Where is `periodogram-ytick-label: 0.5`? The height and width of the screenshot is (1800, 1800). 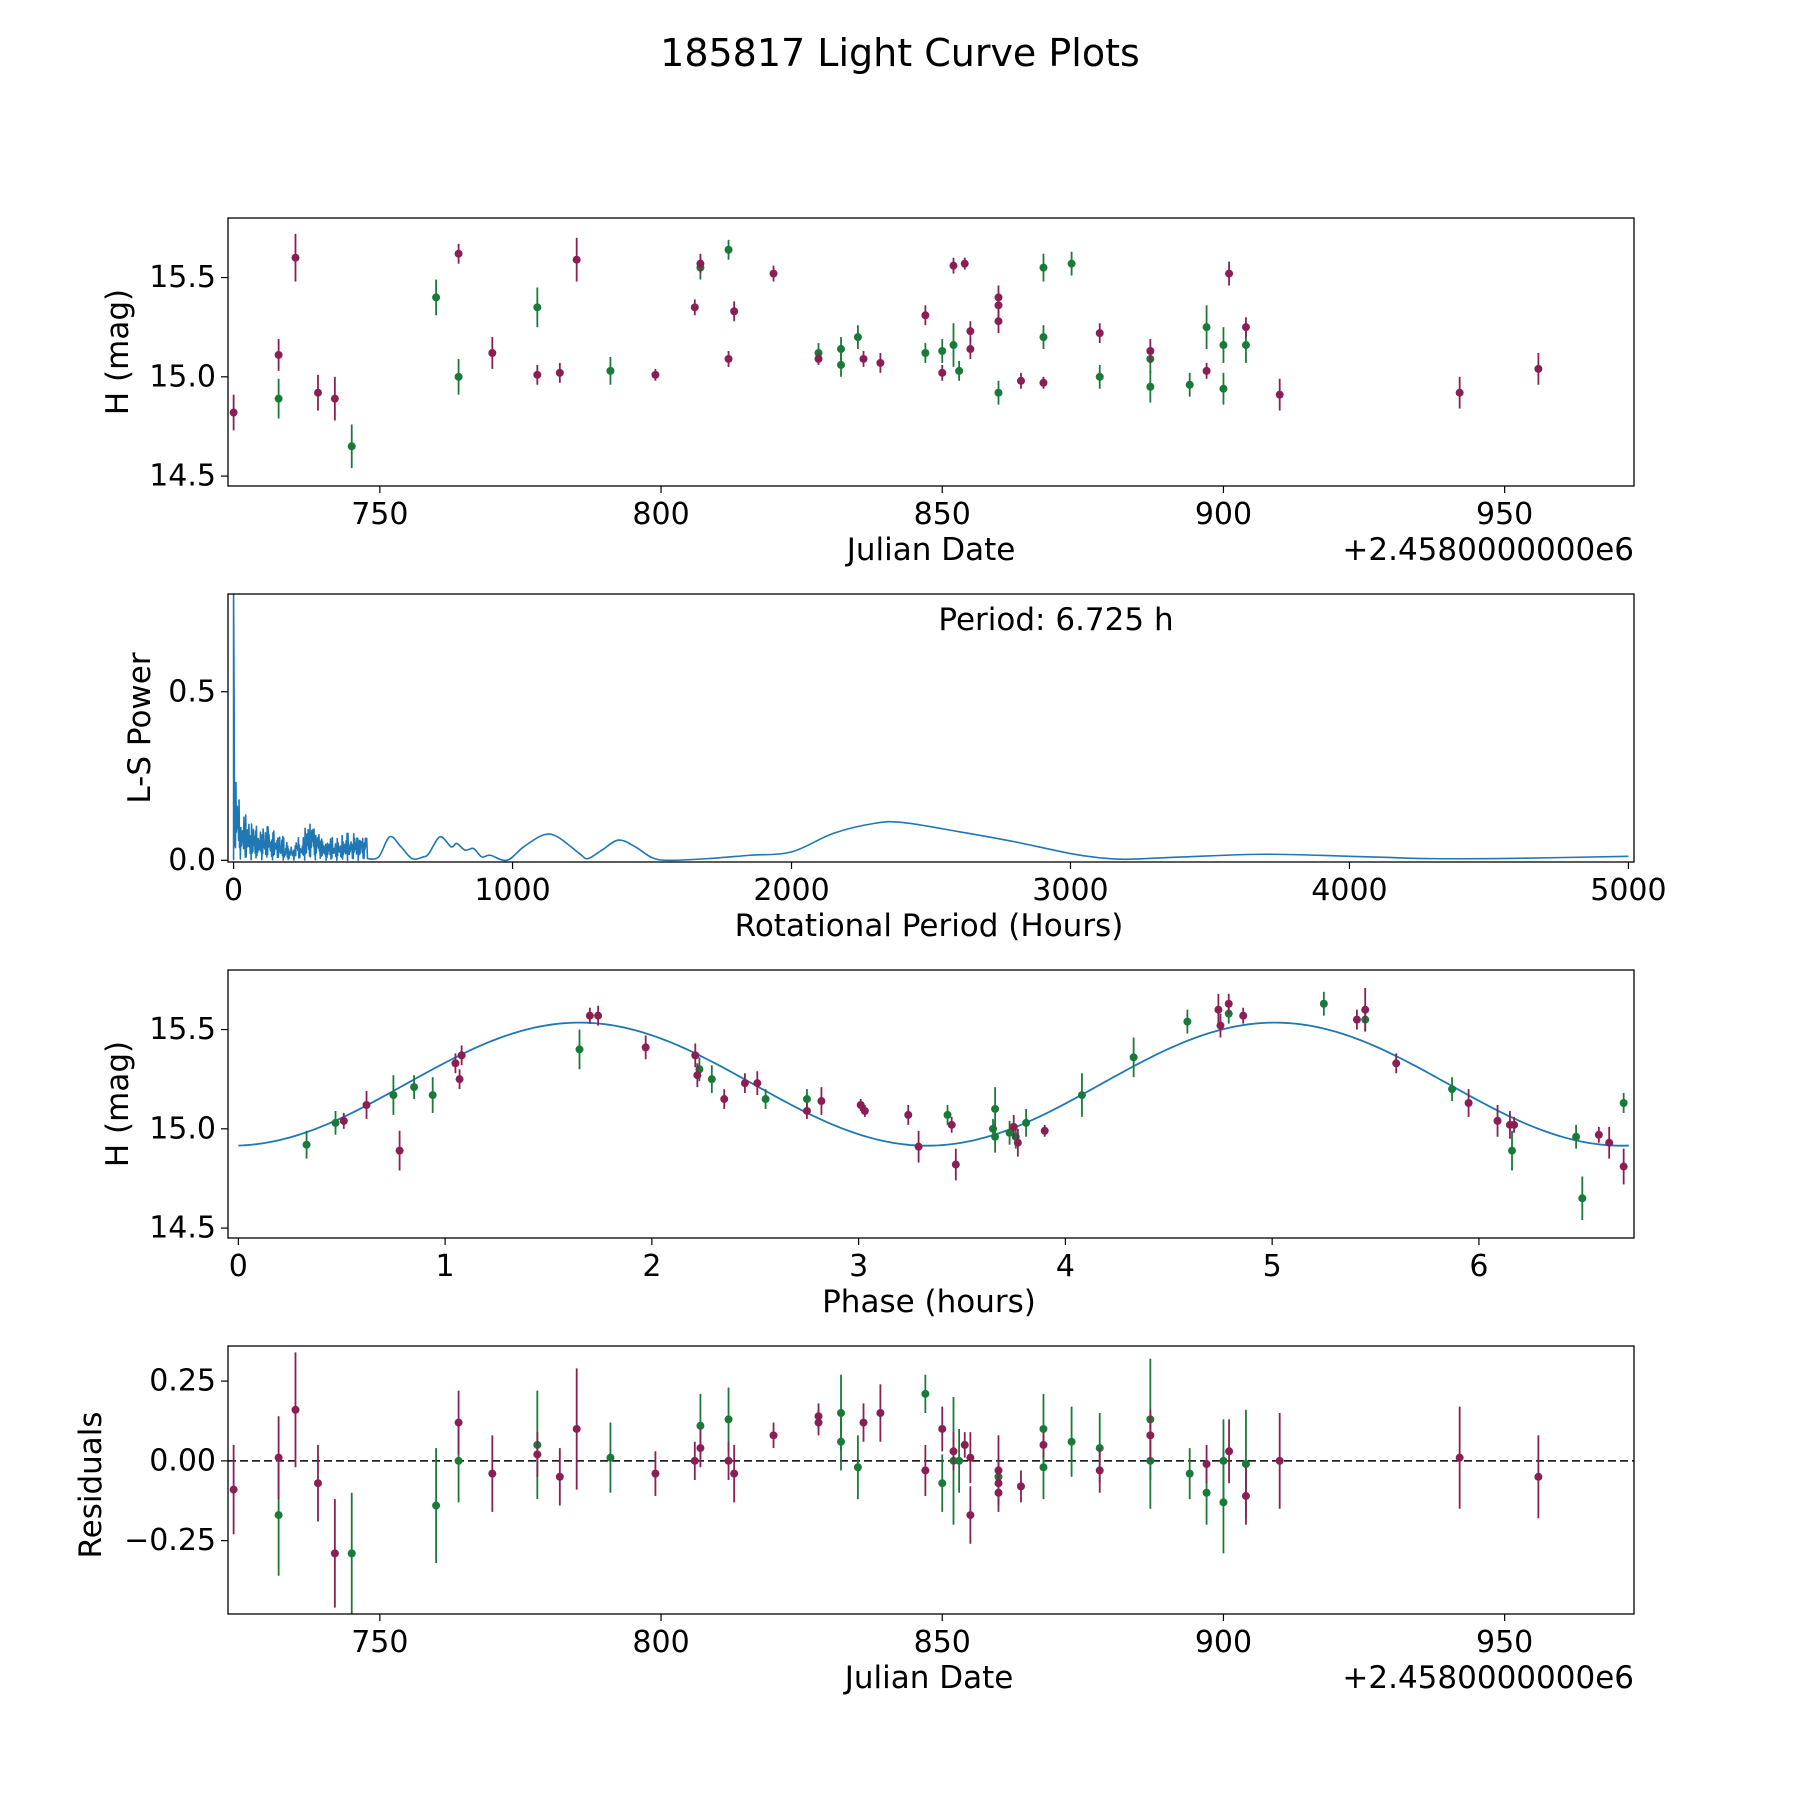 periodogram-ytick-label: 0.5 is located at coordinates (192, 691).